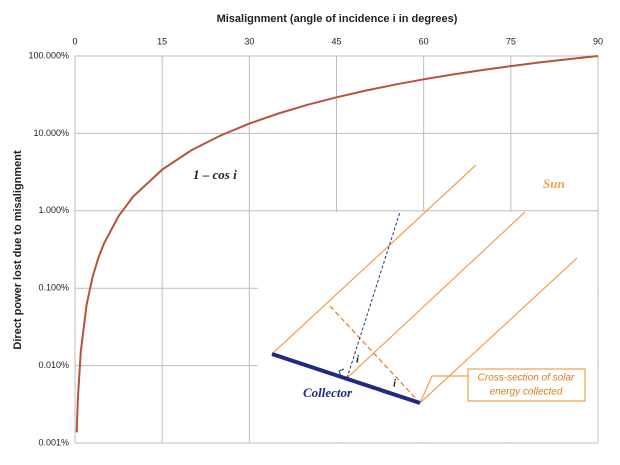  Describe the element at coordinates (598, 41) in the screenshot. I see `x-tick-label: 90` at that location.